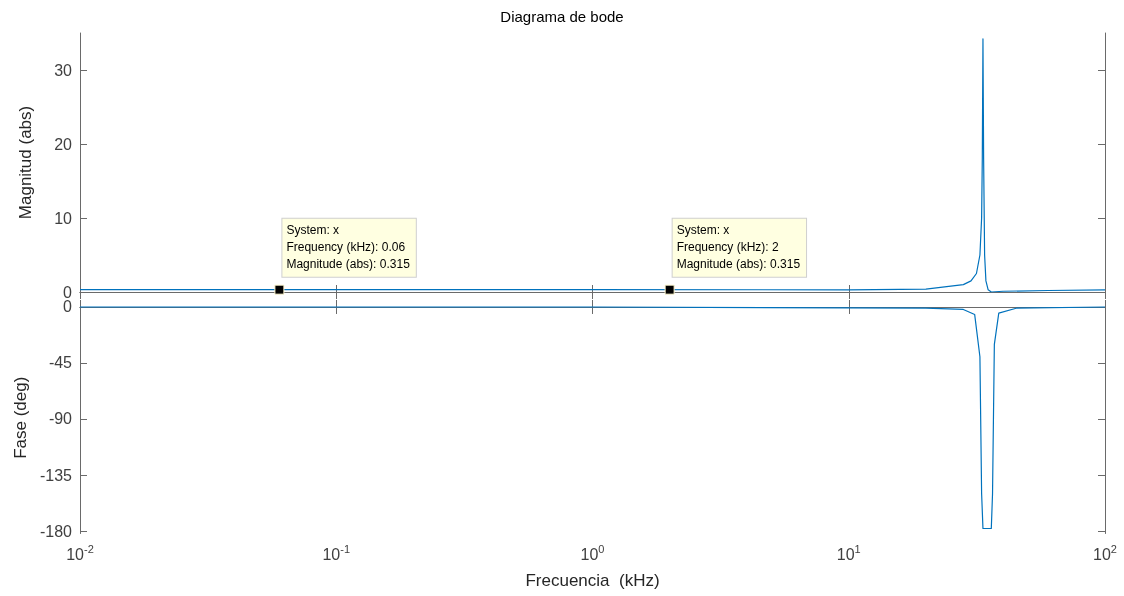  Describe the element at coordinates (63, 218) in the screenshot. I see `y-tick-label: 10` at that location.